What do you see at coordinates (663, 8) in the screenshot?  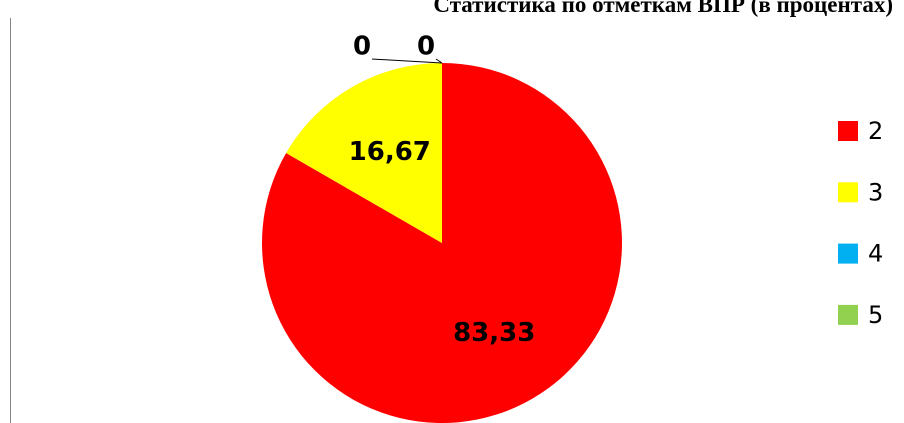 I see `chart-title: Статистика по отметкам ВПР (в процентах)` at bounding box center [663, 8].